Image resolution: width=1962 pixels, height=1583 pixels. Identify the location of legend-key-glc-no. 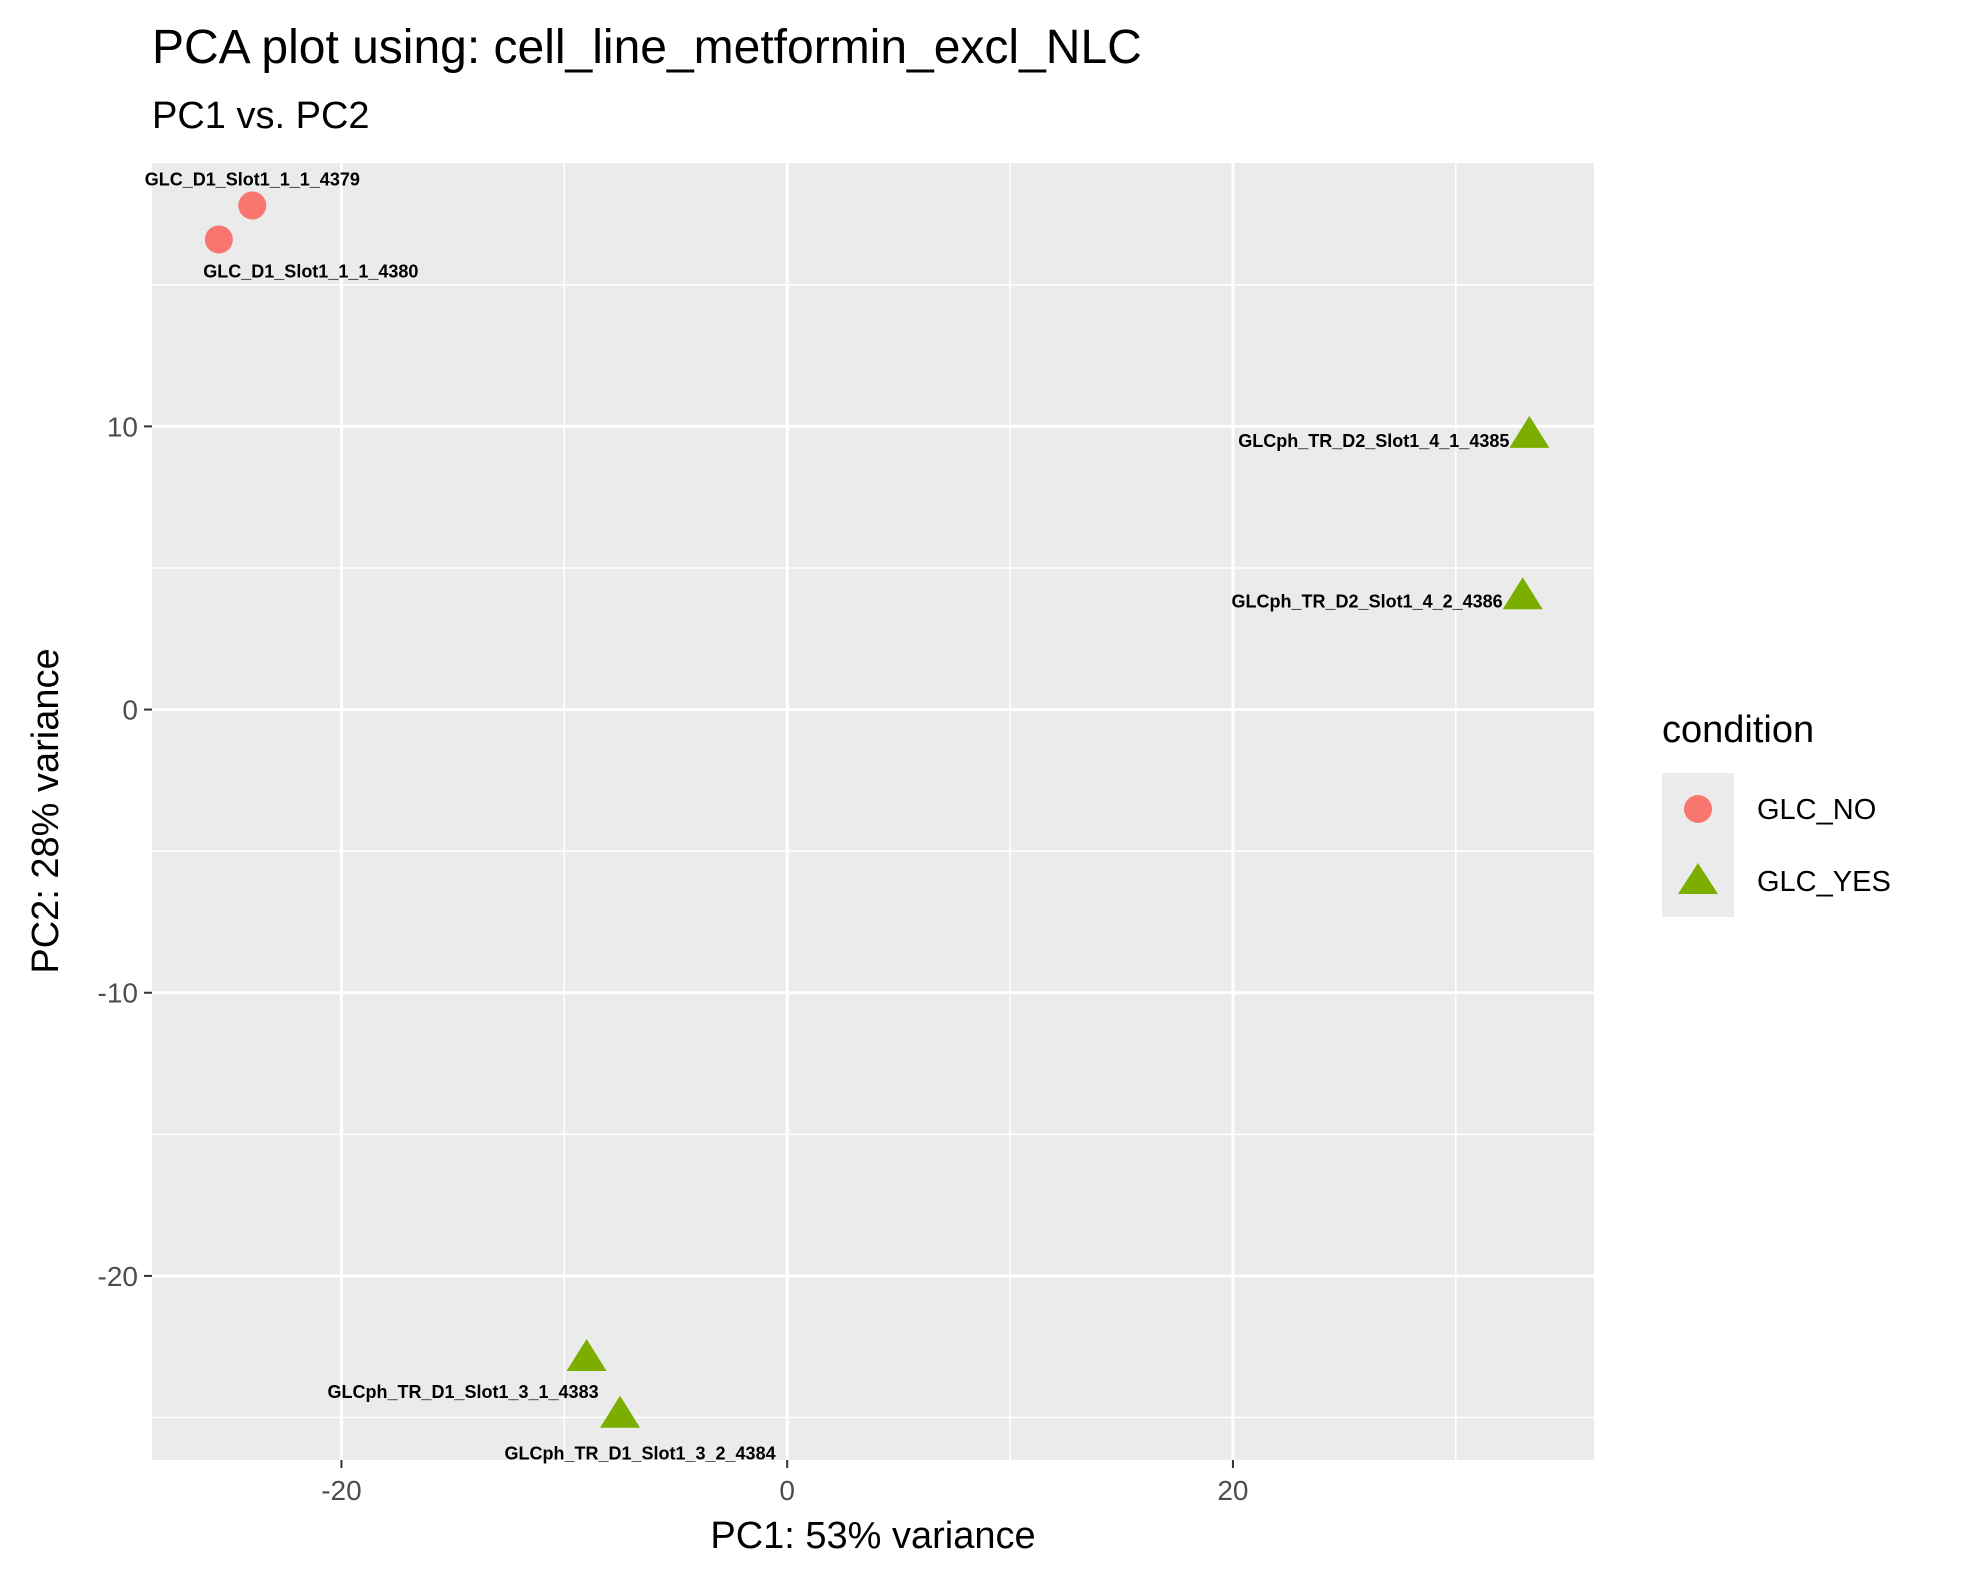
(1698, 809).